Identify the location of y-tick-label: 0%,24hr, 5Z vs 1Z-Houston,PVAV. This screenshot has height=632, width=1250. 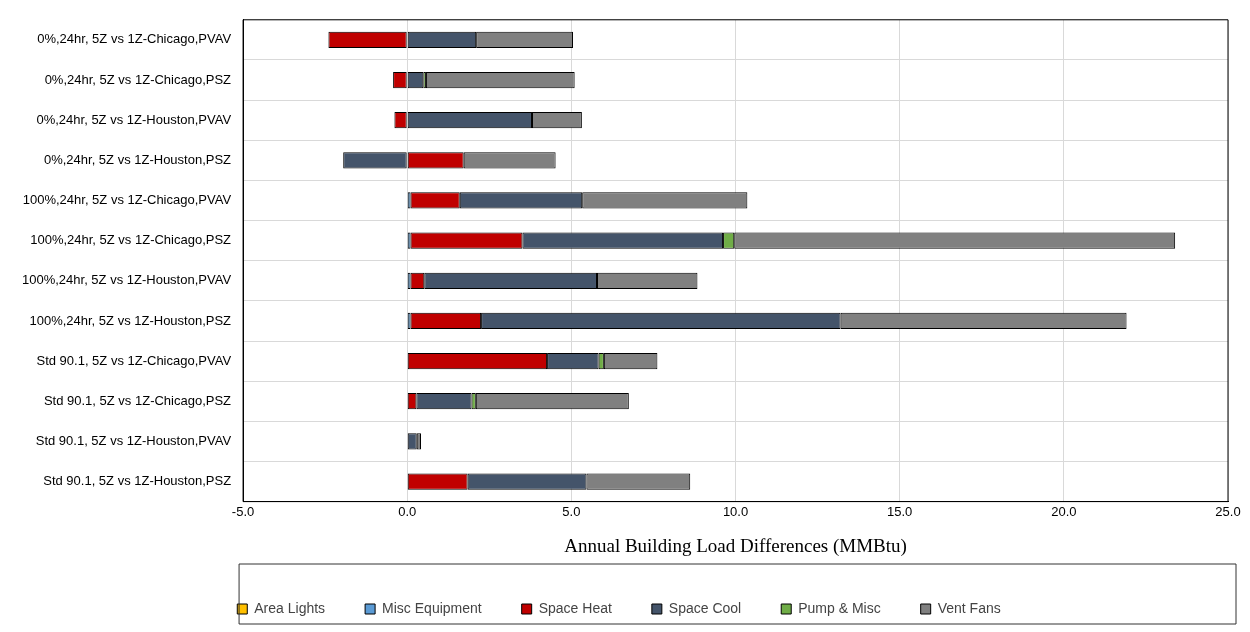
(134, 119).